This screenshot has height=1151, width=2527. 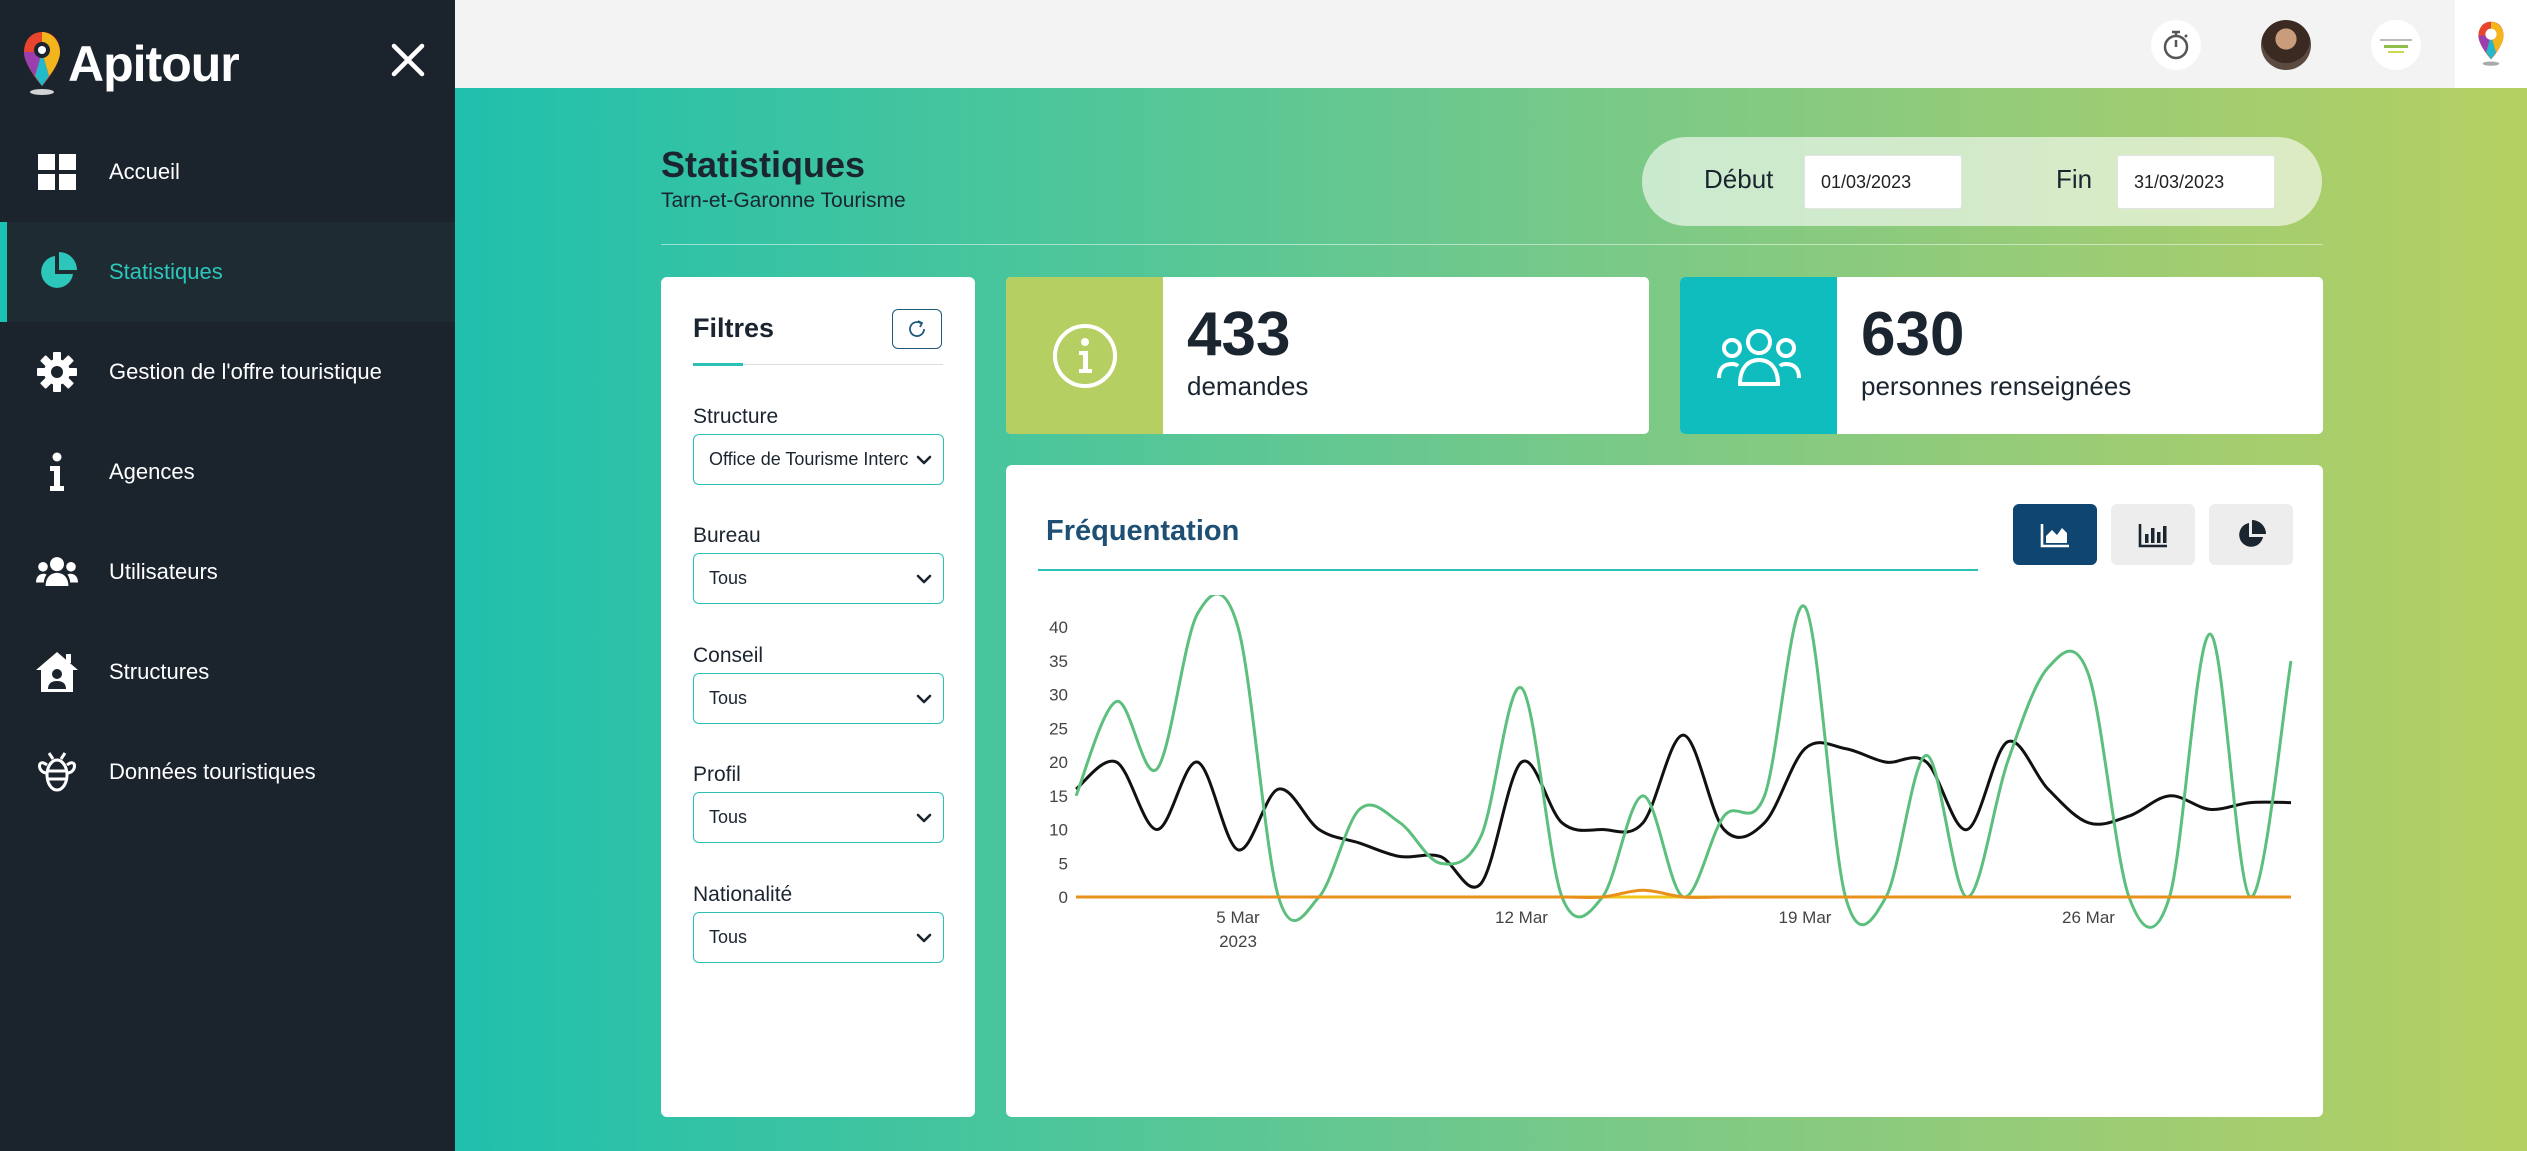 I want to click on sidebar-item-label: Statistiques, so click(x=166, y=271).